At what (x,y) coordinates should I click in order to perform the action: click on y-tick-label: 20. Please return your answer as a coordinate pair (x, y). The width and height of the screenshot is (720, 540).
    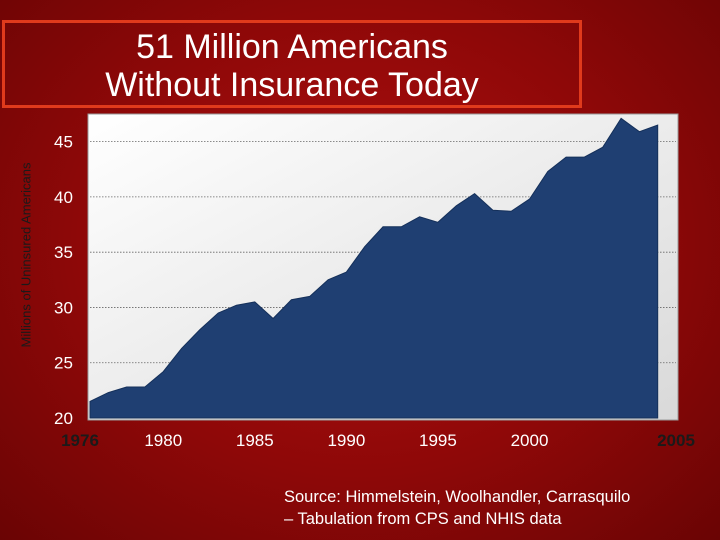
    Looking at the image, I should click on (63, 418).